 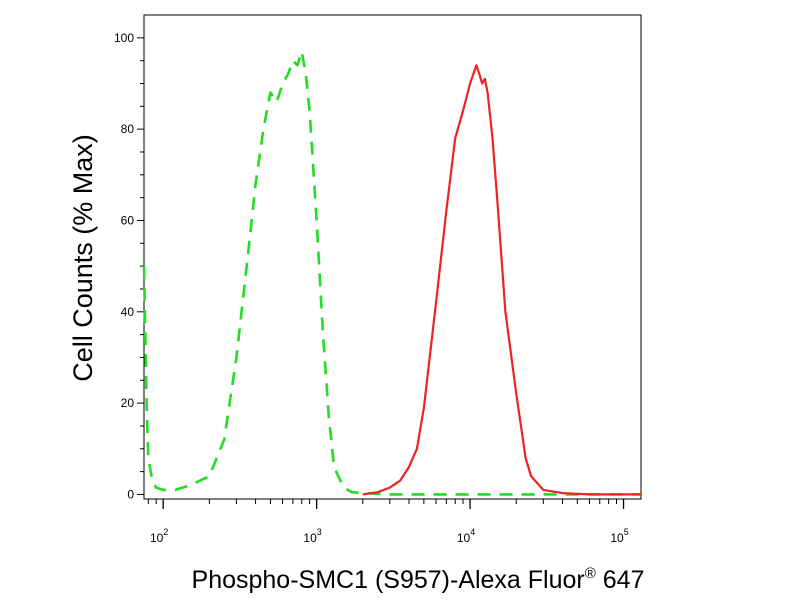 What do you see at coordinates (129, 266) in the screenshot?
I see `y-axis: 0 20 40 60 80 100` at bounding box center [129, 266].